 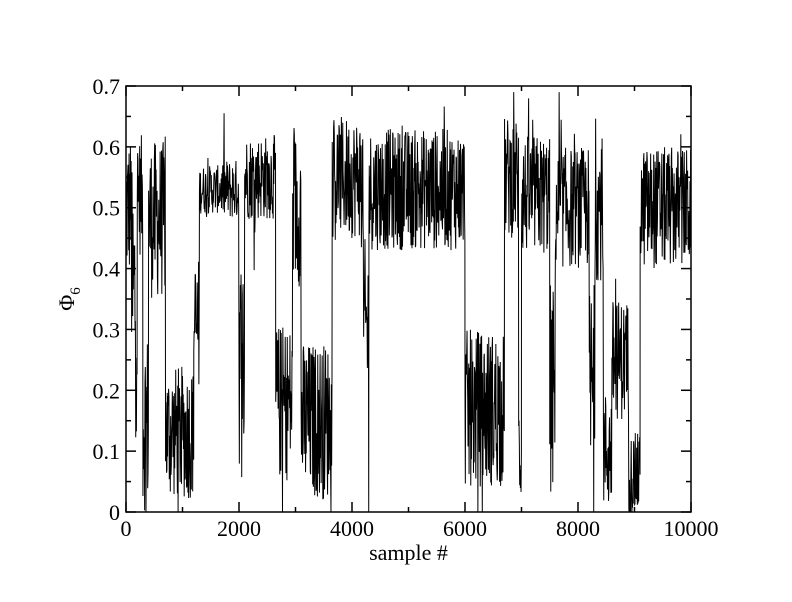 What do you see at coordinates (107, 208) in the screenshot?
I see `y-tick-label: 0.5` at bounding box center [107, 208].